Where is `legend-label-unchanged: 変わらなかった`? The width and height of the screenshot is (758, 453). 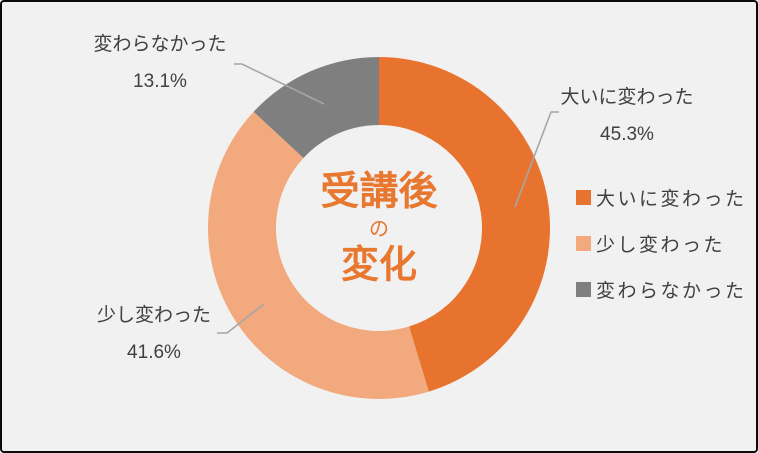
legend-label-unchanged: 変わらなかった is located at coordinates (671, 291).